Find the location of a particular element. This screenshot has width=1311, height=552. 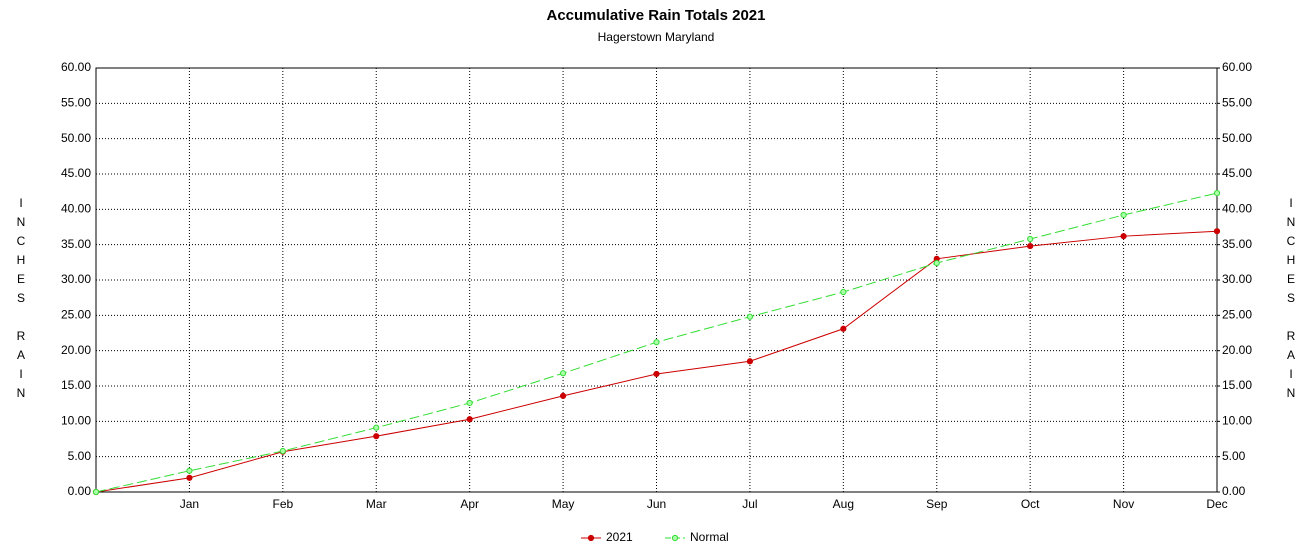

y2-tick-label: 15.00 is located at coordinates (1237, 385).